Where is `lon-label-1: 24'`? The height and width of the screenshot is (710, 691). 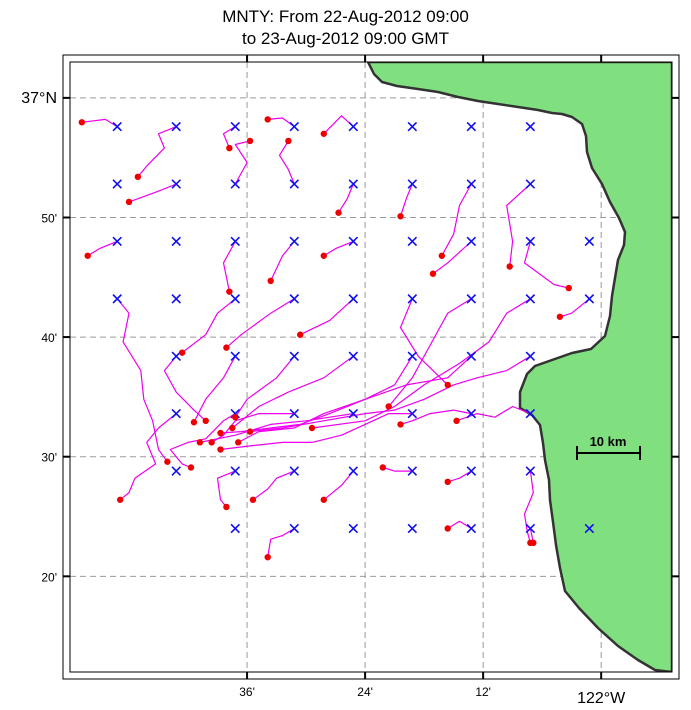 lon-label-1: 24' is located at coordinates (365, 692).